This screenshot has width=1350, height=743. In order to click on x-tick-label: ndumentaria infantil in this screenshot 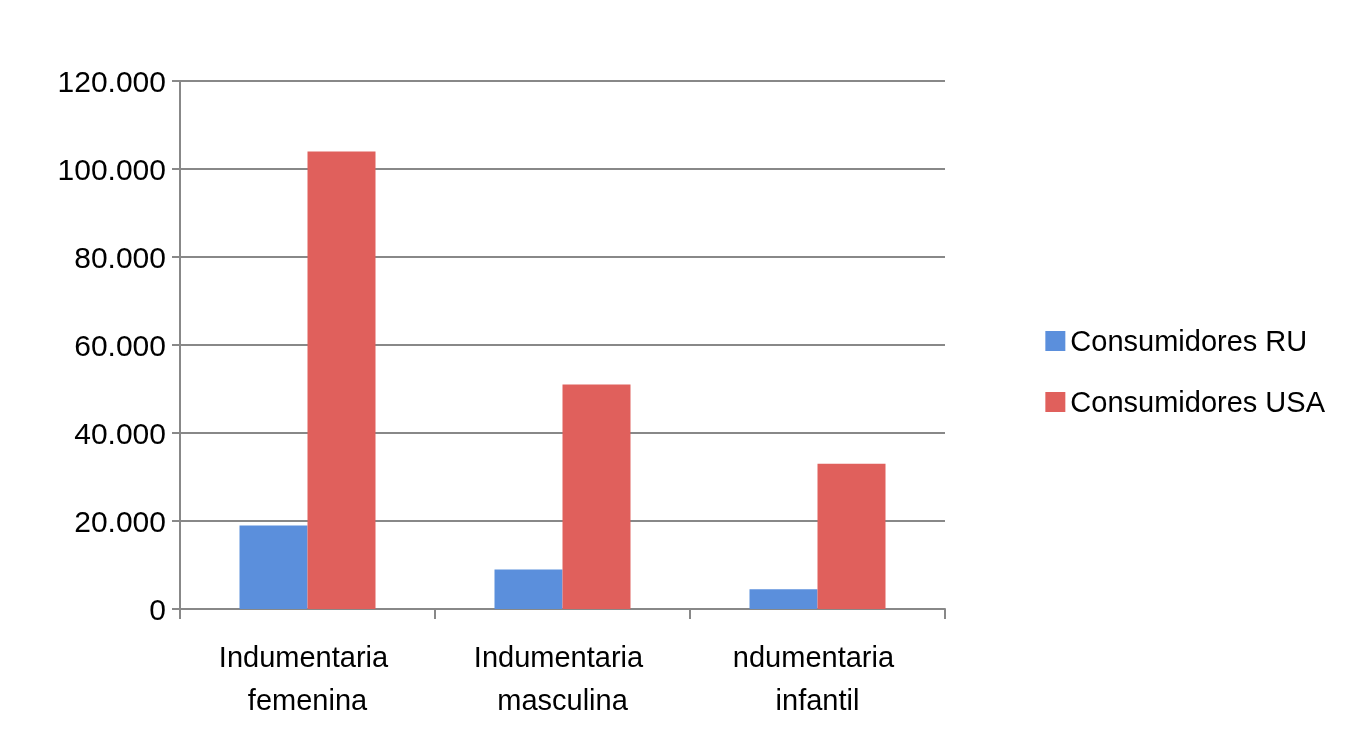, I will do `click(817, 678)`.